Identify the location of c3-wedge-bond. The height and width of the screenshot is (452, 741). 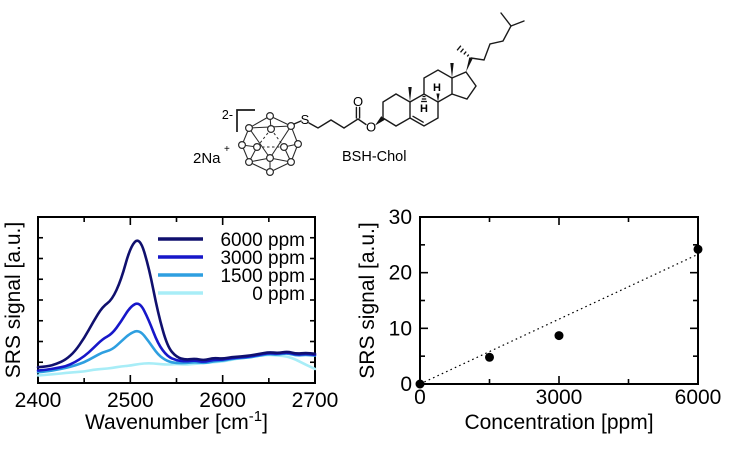
(380, 121).